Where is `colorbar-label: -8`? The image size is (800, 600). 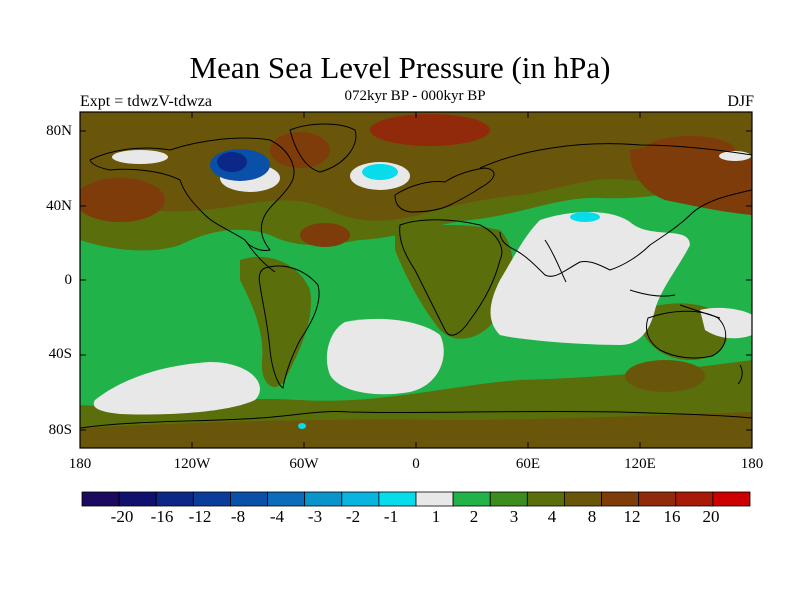
colorbar-label: -8 is located at coordinates (238, 516).